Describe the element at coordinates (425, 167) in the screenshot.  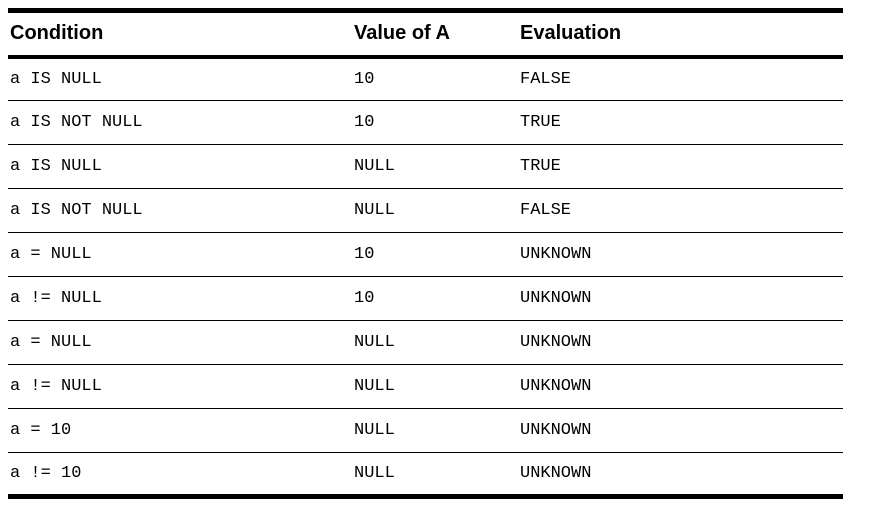
I see `table-row: a IS NULL NULL TRUE` at that location.